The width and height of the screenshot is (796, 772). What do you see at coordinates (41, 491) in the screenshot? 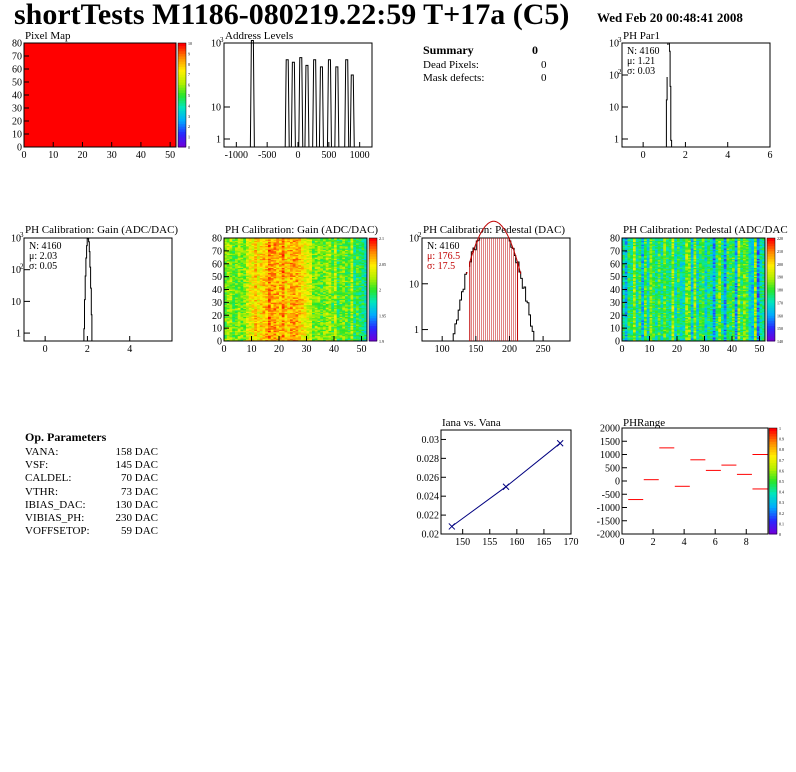
I see `op-param-label: VTHR:` at bounding box center [41, 491].